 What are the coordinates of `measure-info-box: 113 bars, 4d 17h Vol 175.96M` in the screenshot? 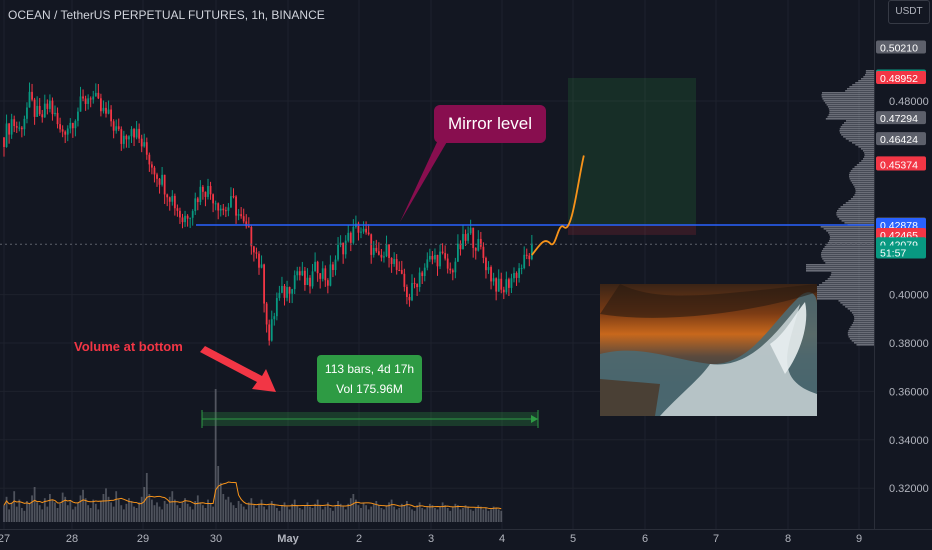 It's located at (369, 379).